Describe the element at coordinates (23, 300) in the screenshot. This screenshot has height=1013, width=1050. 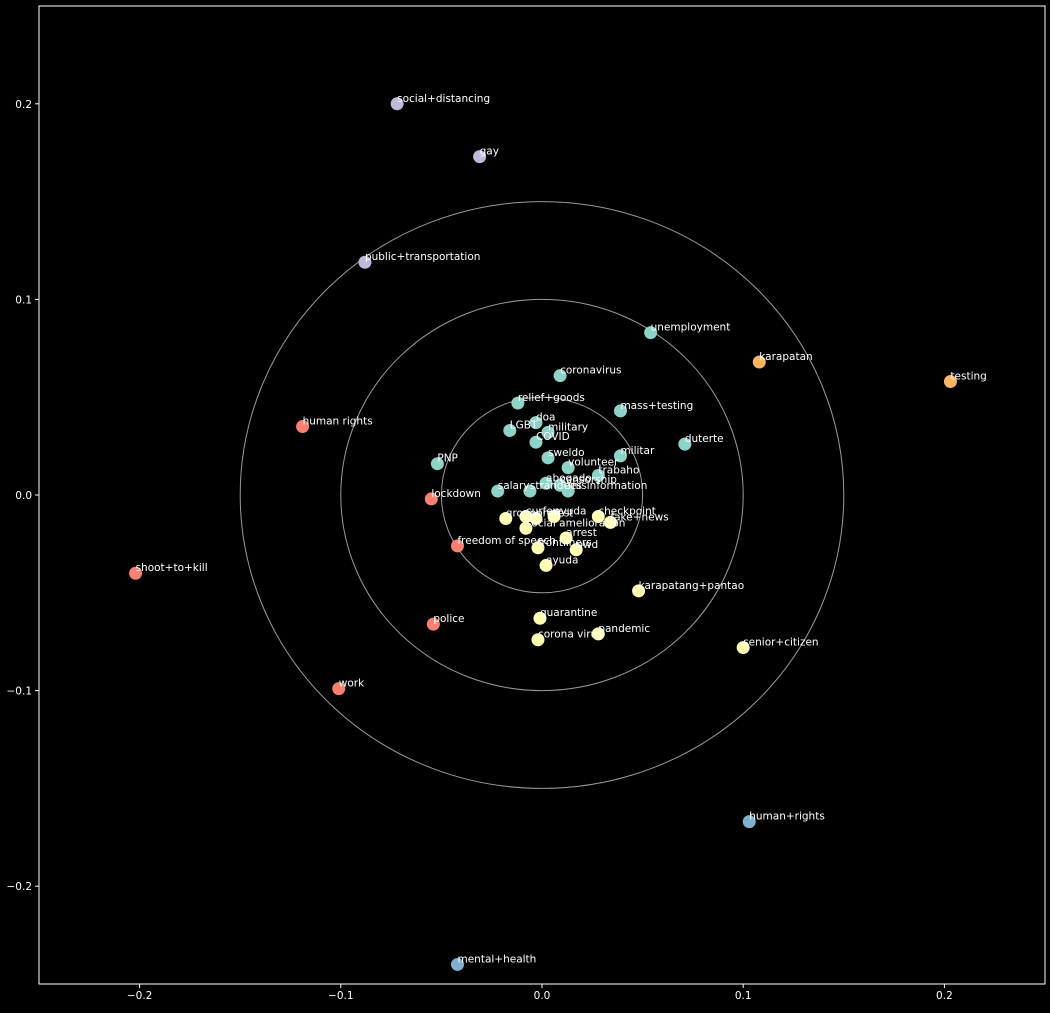
I see `y-tick-label: 0.1` at that location.